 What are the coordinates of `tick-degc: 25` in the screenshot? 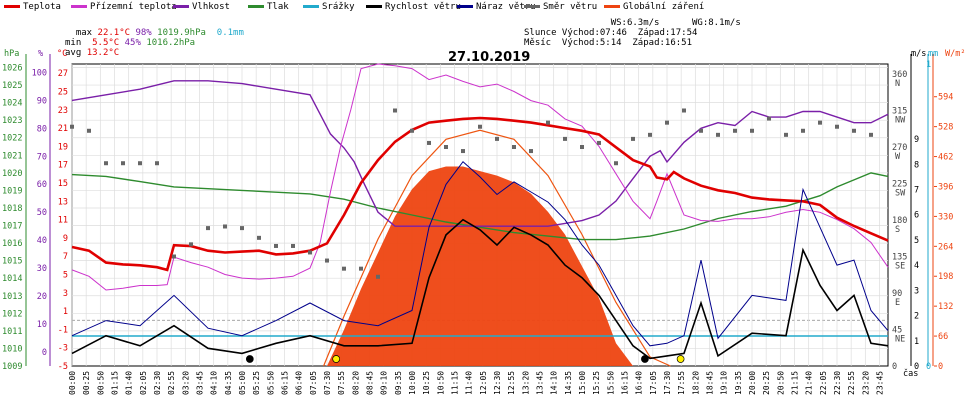 It's located at (63, 92).